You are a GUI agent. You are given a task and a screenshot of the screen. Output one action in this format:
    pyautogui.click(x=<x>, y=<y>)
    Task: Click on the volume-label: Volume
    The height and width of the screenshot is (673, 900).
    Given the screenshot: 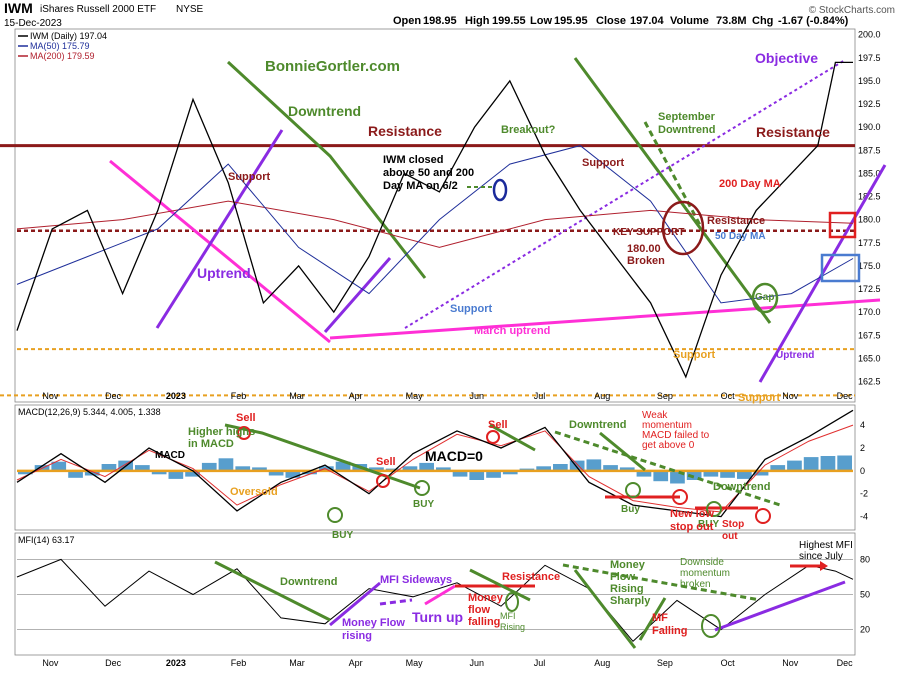 What is the action you would take?
    pyautogui.click(x=689, y=21)
    